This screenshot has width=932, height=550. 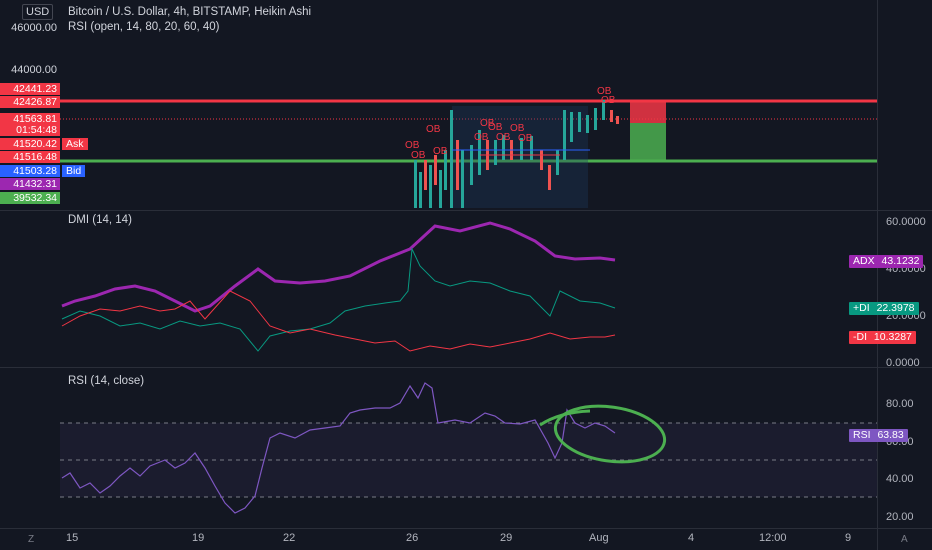 What do you see at coordinates (506, 538) in the screenshot?
I see `time-axis-label: 29` at bounding box center [506, 538].